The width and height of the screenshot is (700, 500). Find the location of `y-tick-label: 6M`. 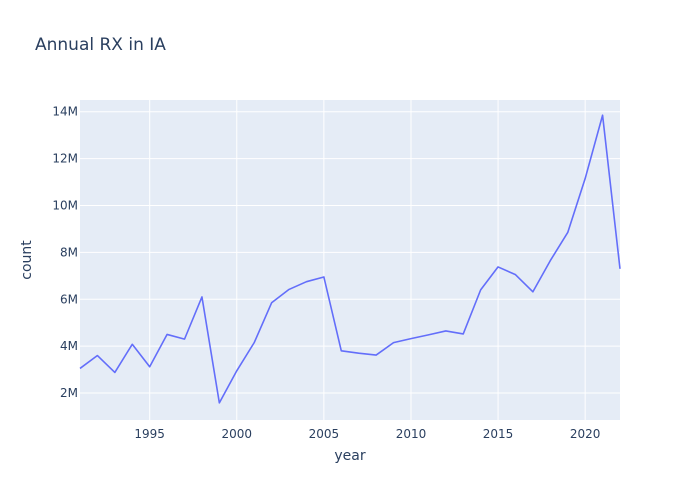

y-tick-label: 6M is located at coordinates (69, 299).